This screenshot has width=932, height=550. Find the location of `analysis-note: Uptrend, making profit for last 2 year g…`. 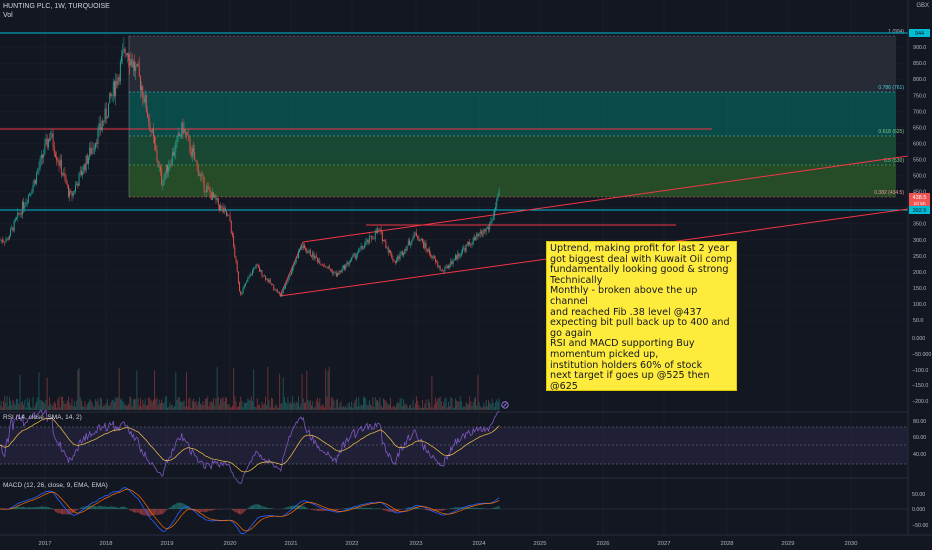

analysis-note: Uptrend, making profit for last 2 year g… is located at coordinates (641, 316).